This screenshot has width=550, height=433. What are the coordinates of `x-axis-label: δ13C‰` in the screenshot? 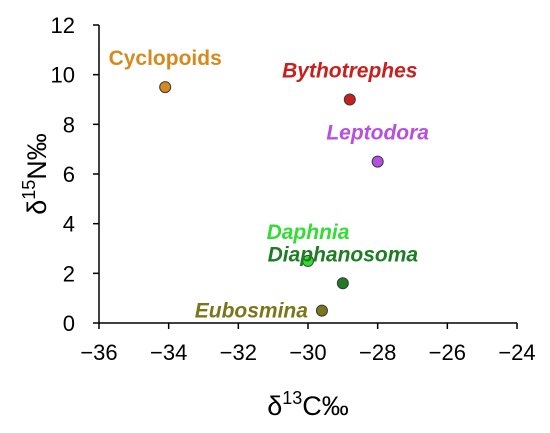 It's located at (308, 404).